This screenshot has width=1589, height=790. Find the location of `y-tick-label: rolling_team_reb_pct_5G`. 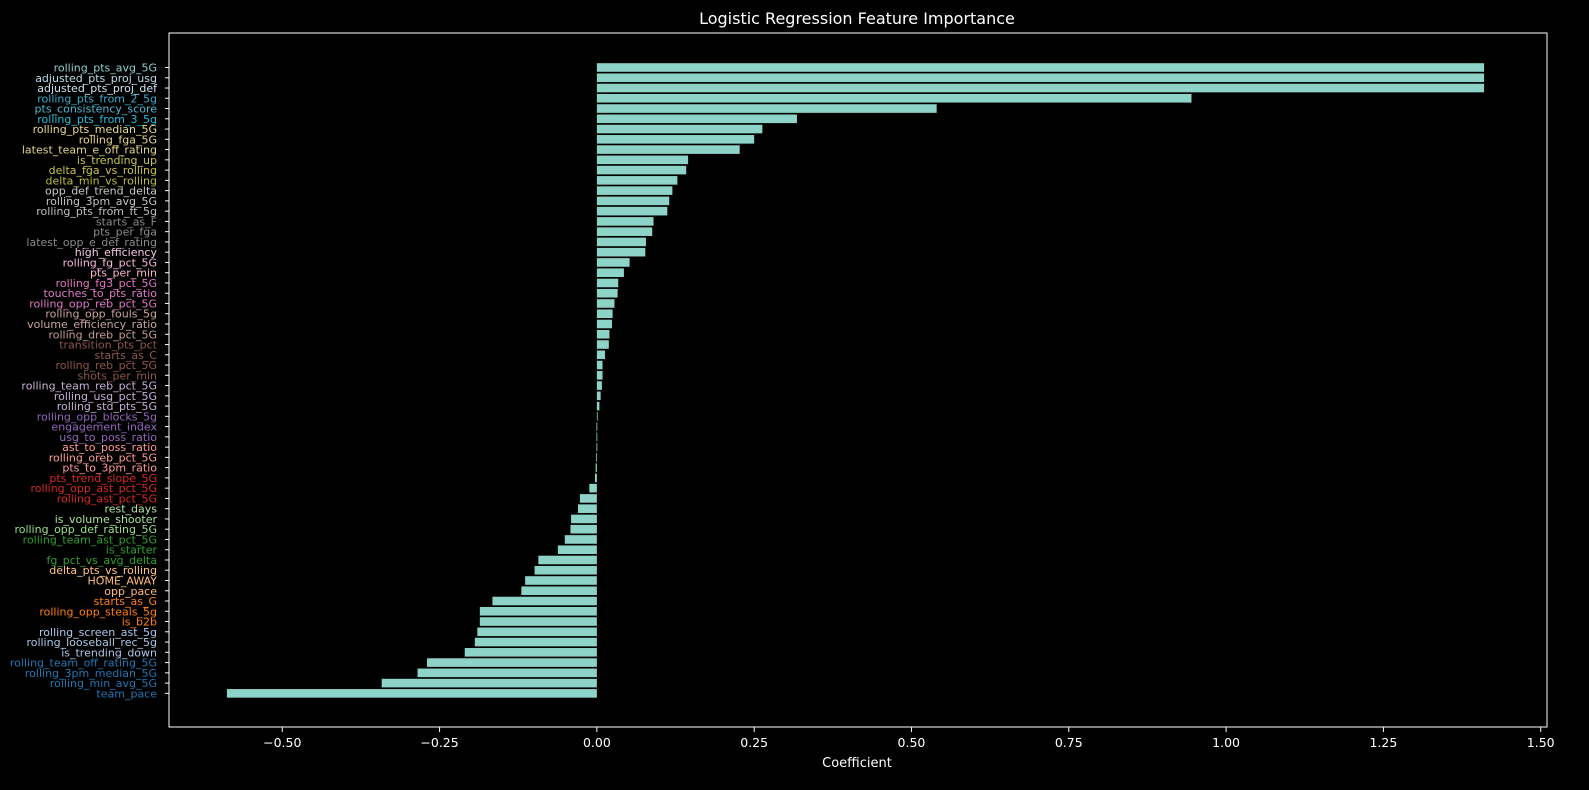

y-tick-label: rolling_team_reb_pct_5G is located at coordinates (89, 386).